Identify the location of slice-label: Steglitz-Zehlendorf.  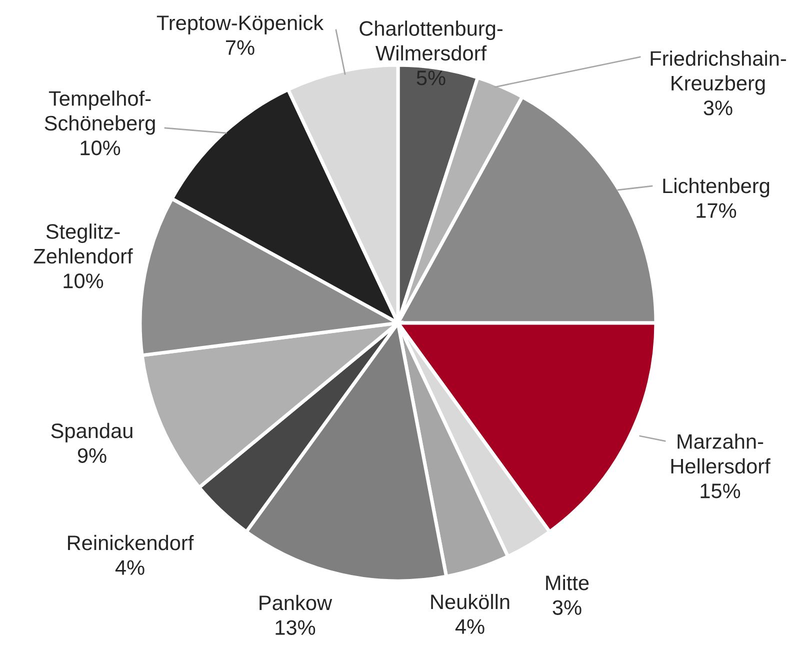
(83, 244).